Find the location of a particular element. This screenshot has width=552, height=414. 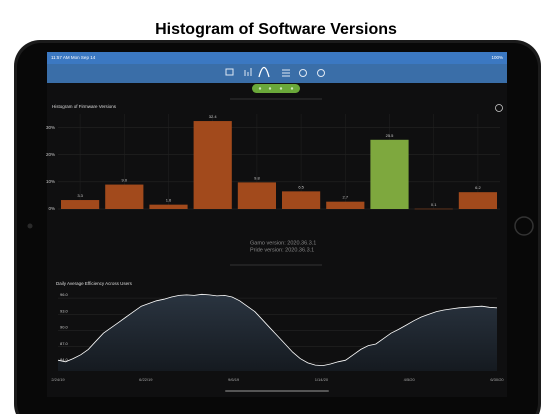

bar-label: 0.1 is located at coordinates (434, 204).